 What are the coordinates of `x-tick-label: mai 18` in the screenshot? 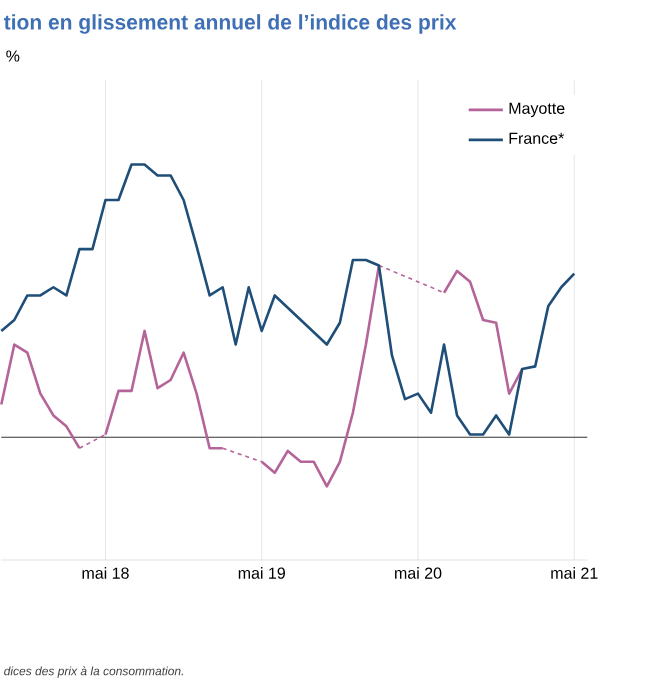 It's located at (106, 573).